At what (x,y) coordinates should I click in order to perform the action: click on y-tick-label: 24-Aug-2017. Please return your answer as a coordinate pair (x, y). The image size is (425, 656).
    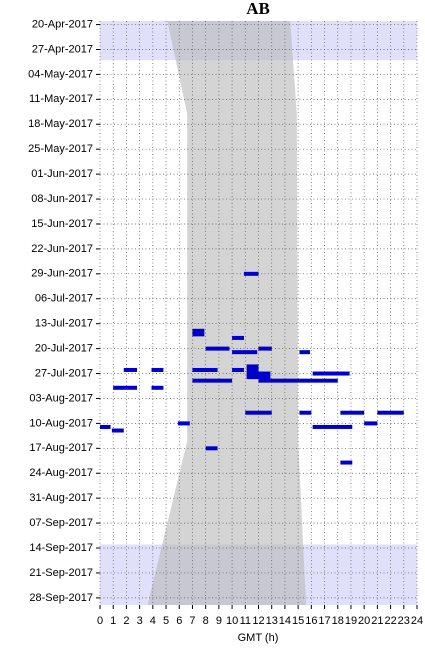
    Looking at the image, I should click on (61, 473).